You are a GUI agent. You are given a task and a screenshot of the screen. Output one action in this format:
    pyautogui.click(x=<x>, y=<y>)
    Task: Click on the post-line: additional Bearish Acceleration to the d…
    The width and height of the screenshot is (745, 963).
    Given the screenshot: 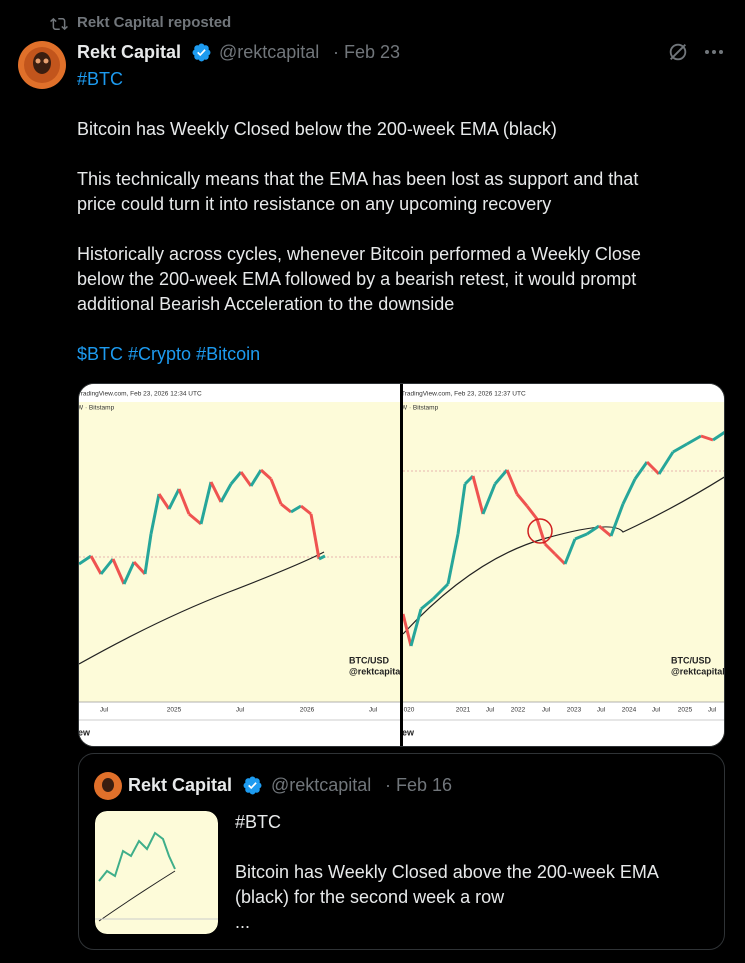 What is the action you would take?
    pyautogui.click(x=266, y=304)
    